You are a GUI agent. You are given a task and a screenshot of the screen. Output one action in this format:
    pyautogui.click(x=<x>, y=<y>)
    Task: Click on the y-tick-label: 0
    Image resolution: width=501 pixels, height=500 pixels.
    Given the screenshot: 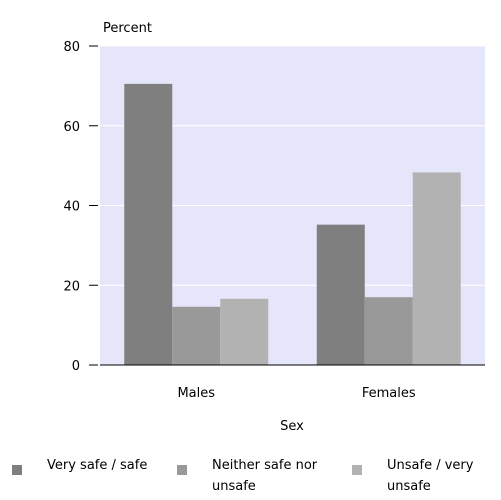 What is the action you would take?
    pyautogui.click(x=76, y=366)
    